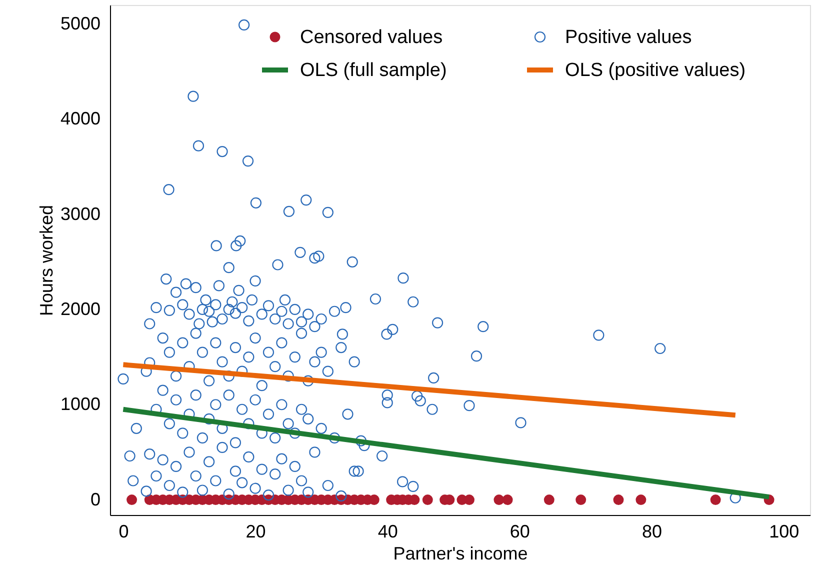 The height and width of the screenshot is (577, 821). Describe the element at coordinates (388, 532) in the screenshot. I see `x-tick-label: 40` at that location.